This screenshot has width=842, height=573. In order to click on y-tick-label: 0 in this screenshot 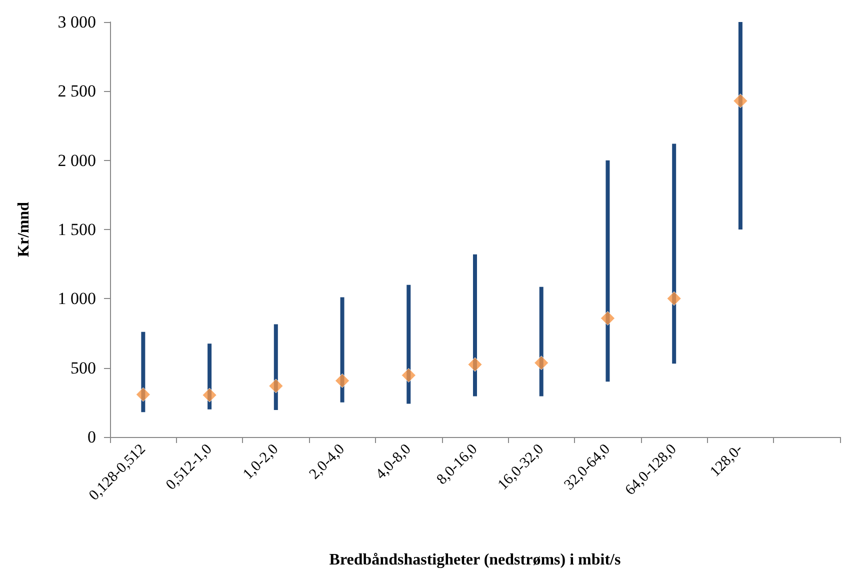, I will do `click(92, 437)`.